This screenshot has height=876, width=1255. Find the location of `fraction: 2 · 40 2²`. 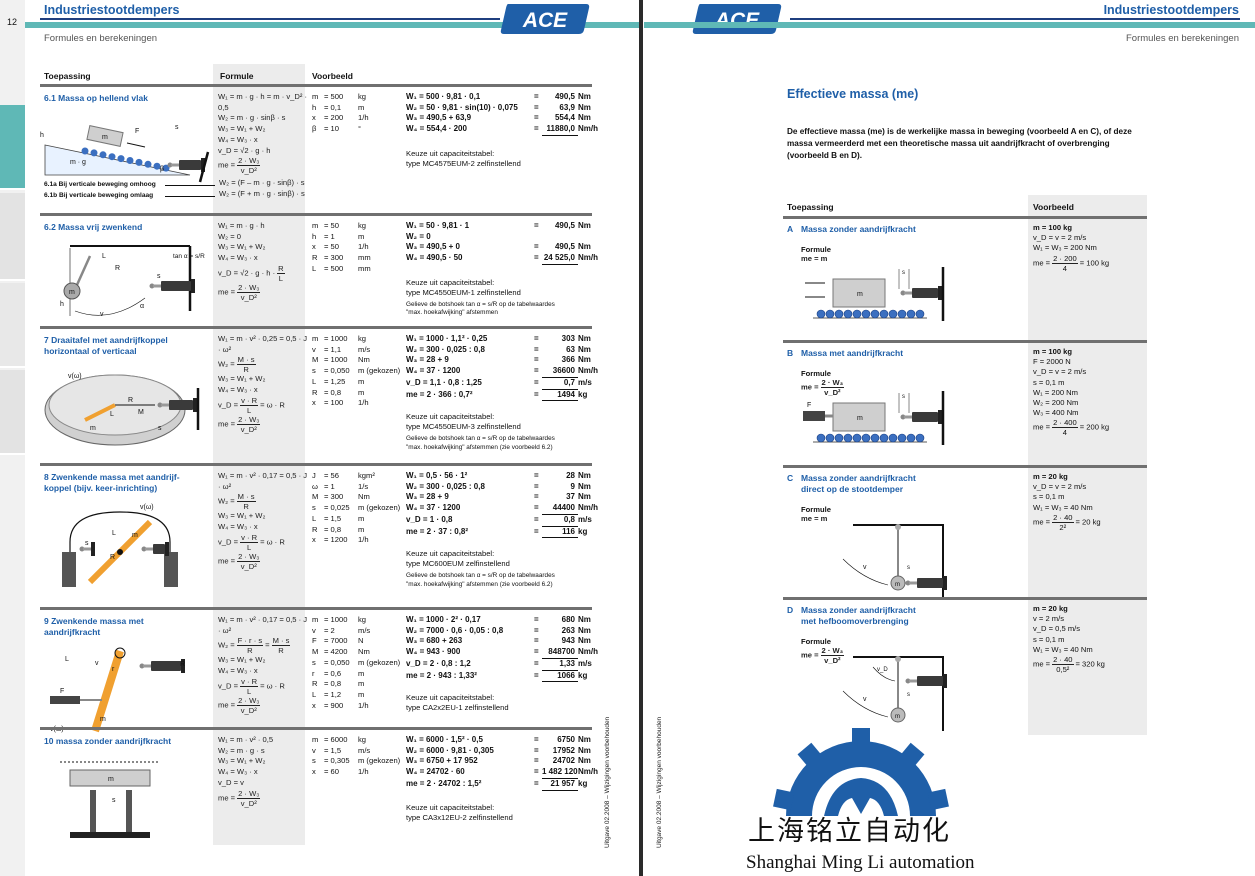

fraction: 2 · 40 2² is located at coordinates (1063, 522).